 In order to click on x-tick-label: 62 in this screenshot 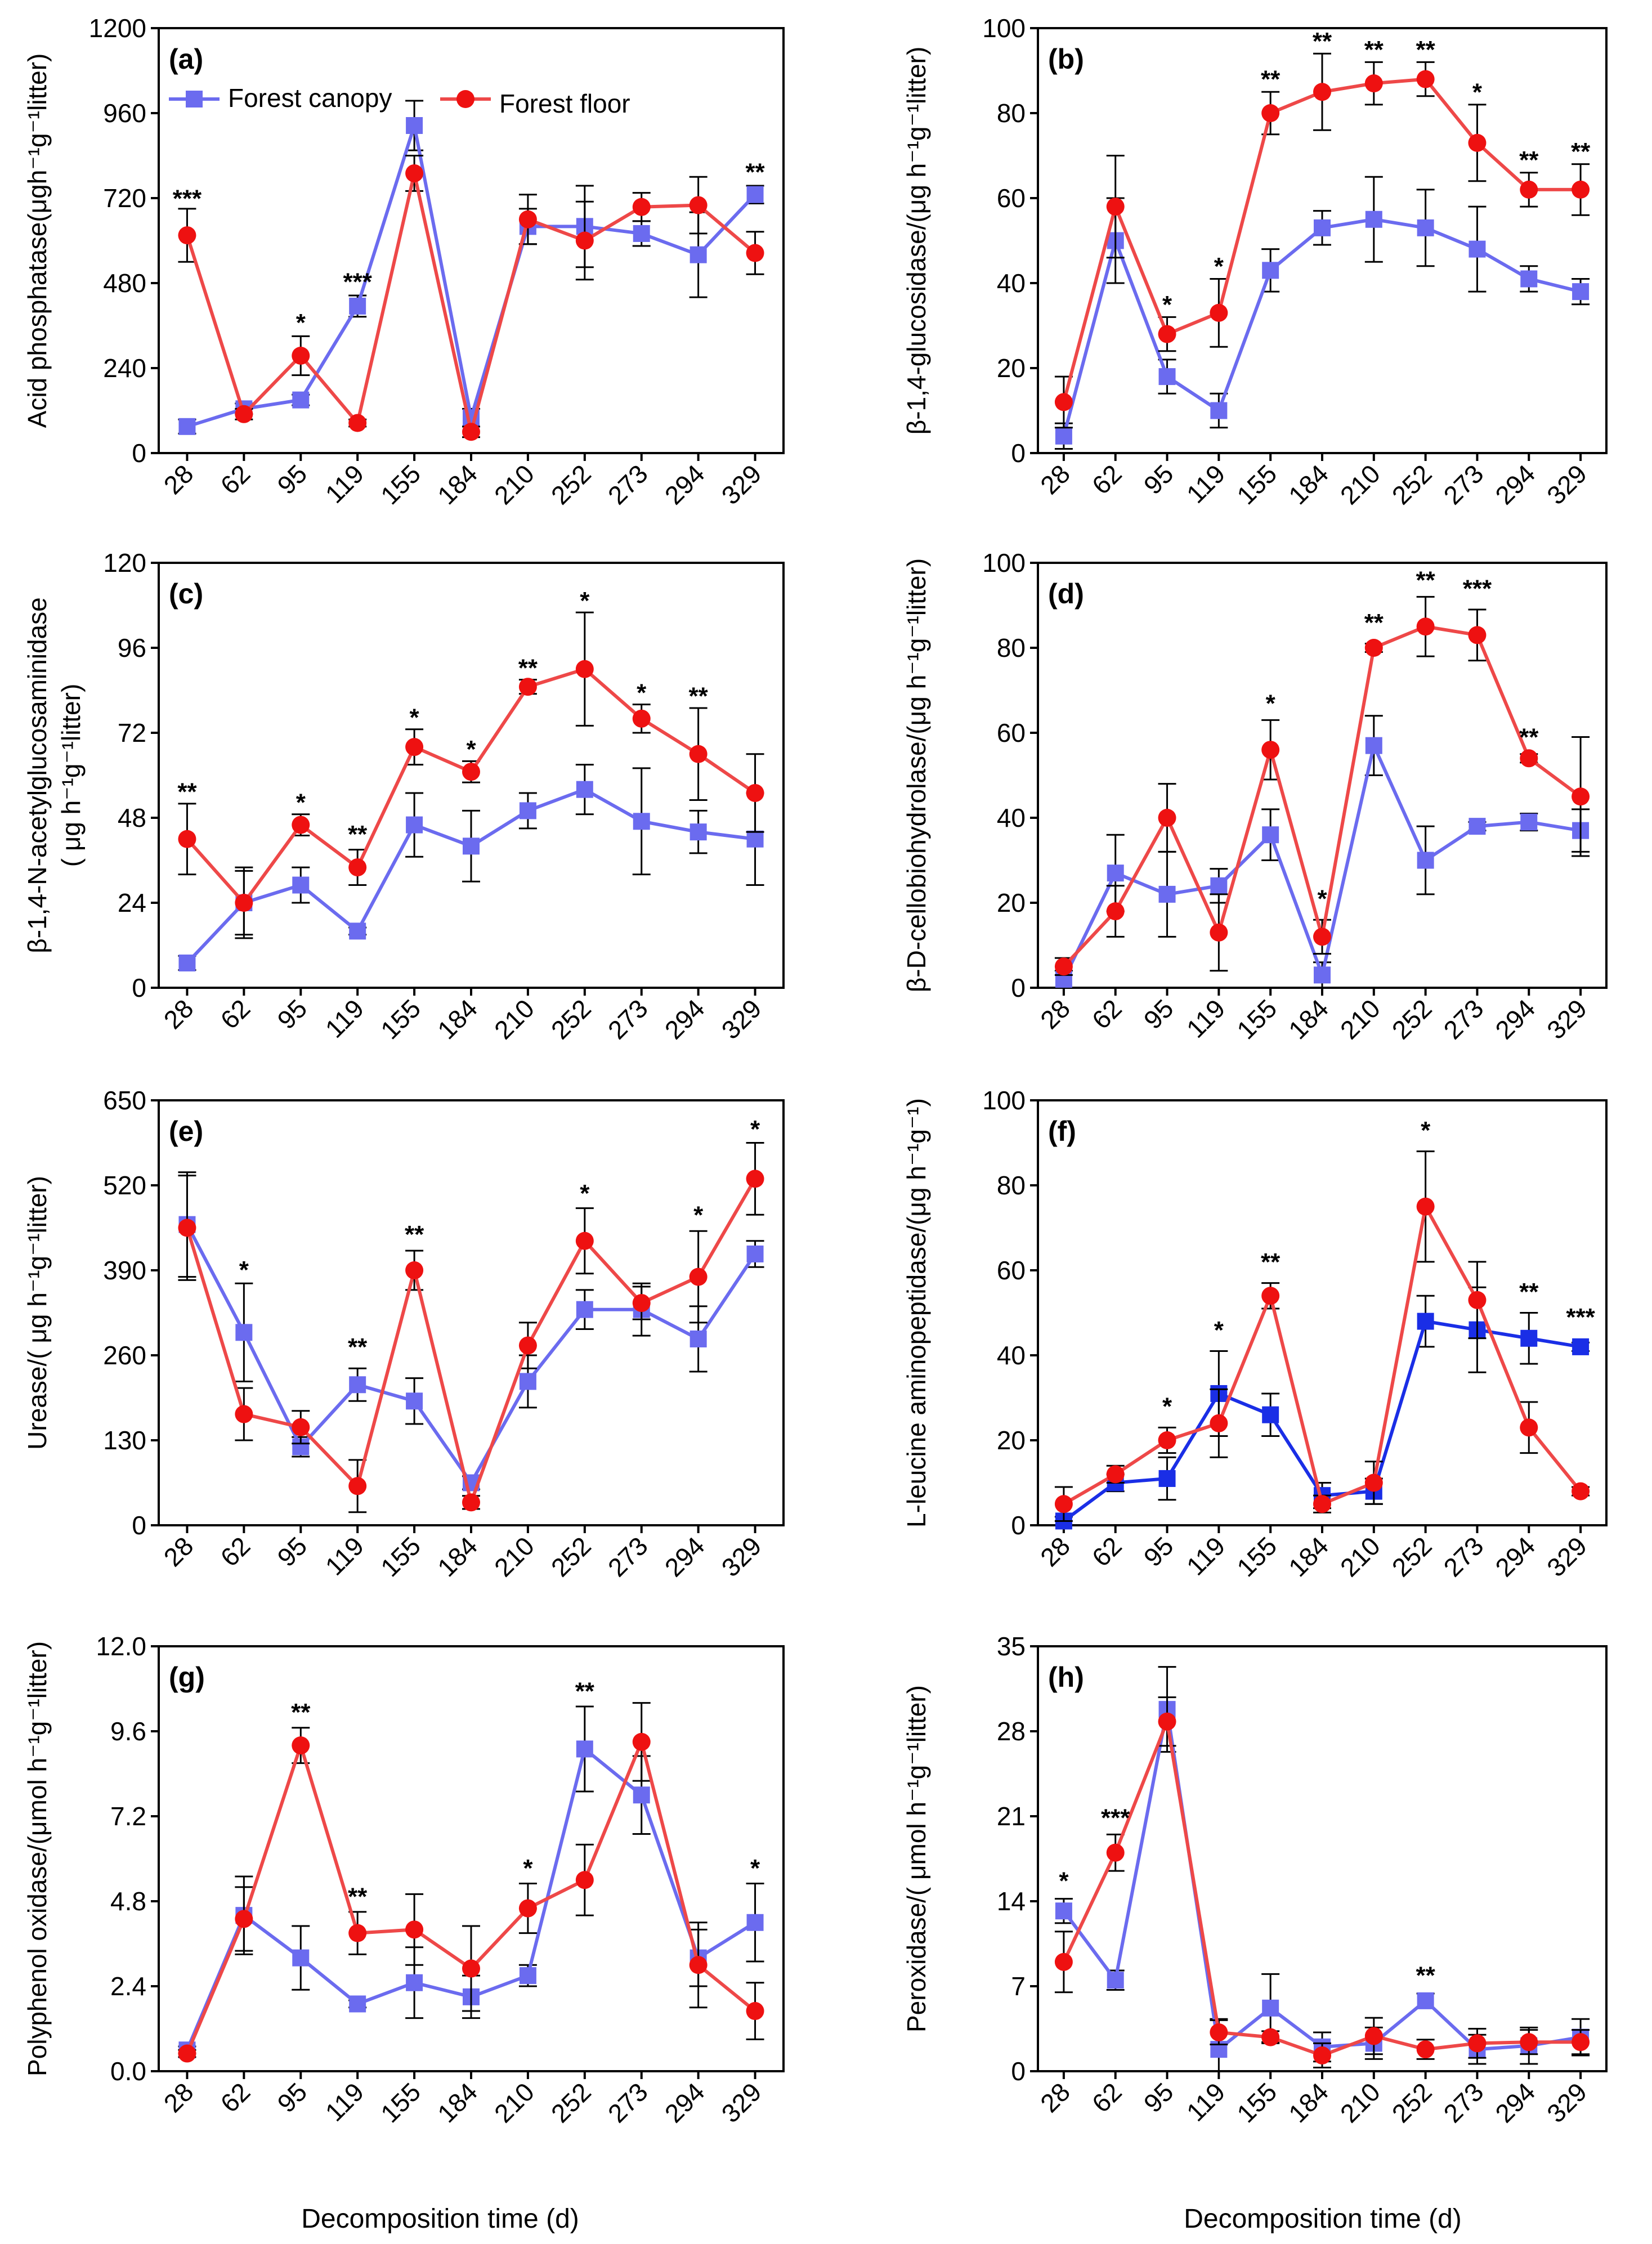, I will do `click(1107, 2097)`.